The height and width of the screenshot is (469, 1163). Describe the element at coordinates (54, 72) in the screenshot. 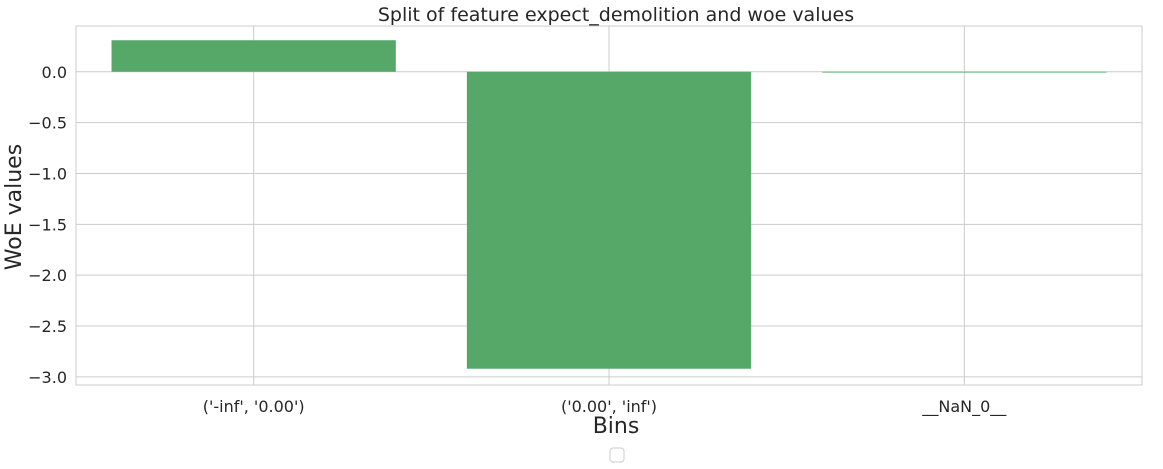

I see `y-tick-label: 0.0` at that location.